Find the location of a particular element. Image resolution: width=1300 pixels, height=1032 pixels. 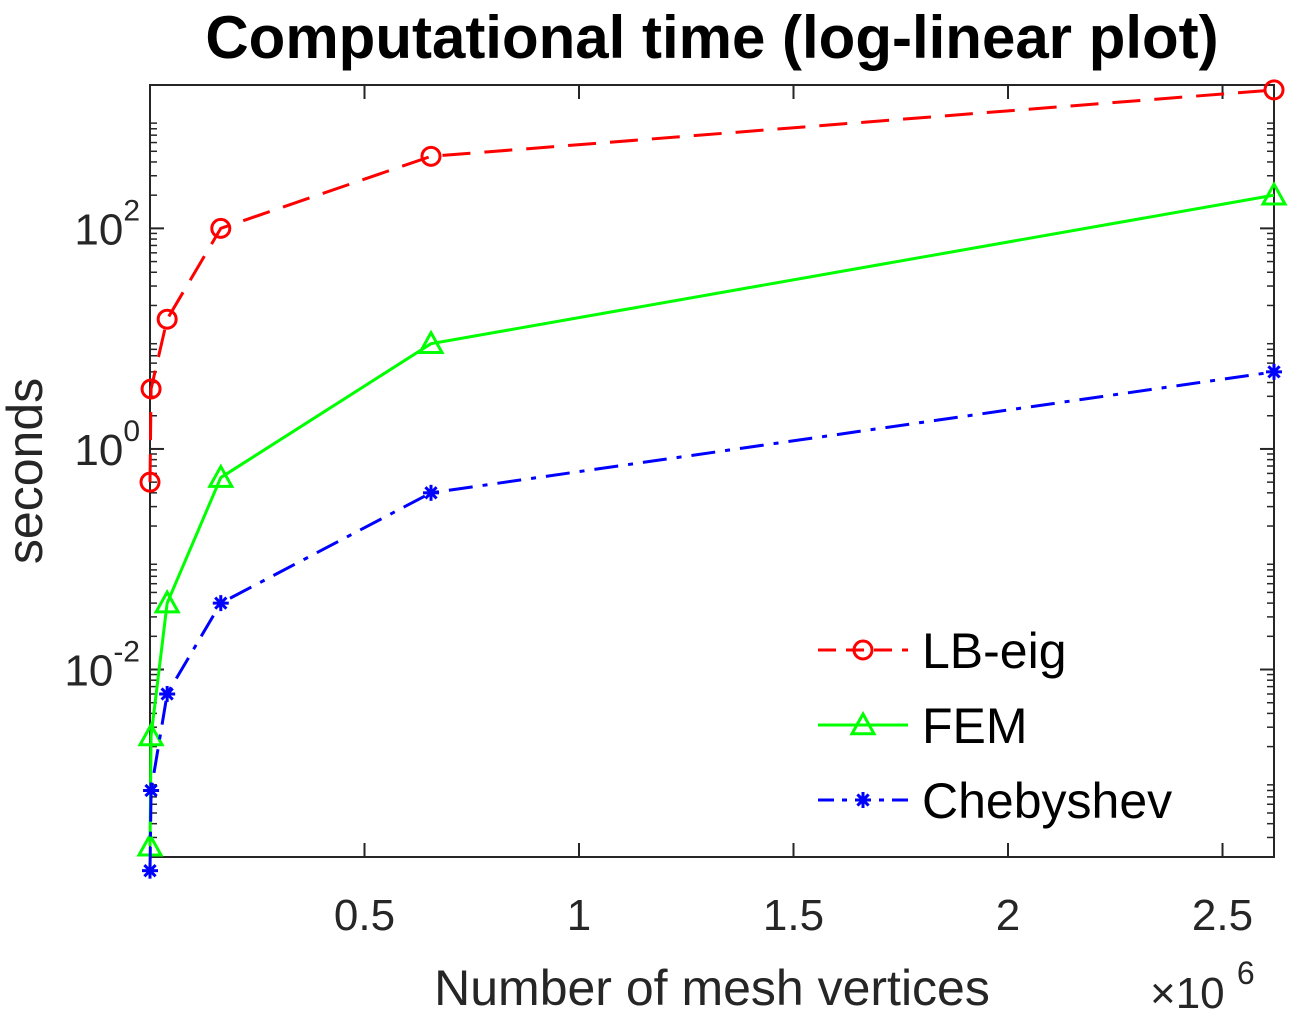

y-tick-exponent: 2 is located at coordinates (131, 210).